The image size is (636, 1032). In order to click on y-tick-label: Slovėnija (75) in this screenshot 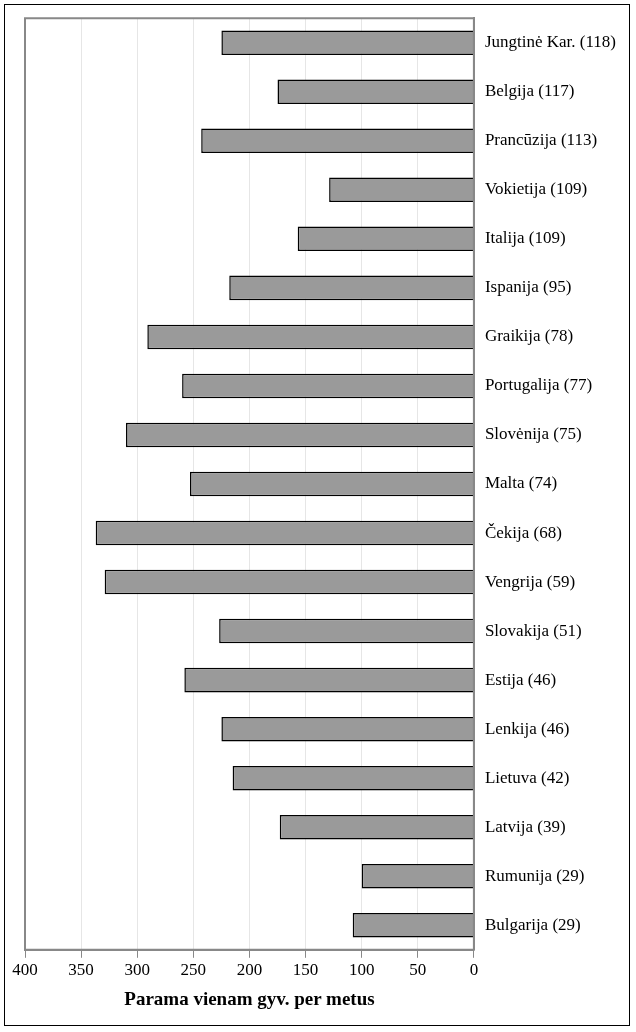, I will do `click(533, 434)`.